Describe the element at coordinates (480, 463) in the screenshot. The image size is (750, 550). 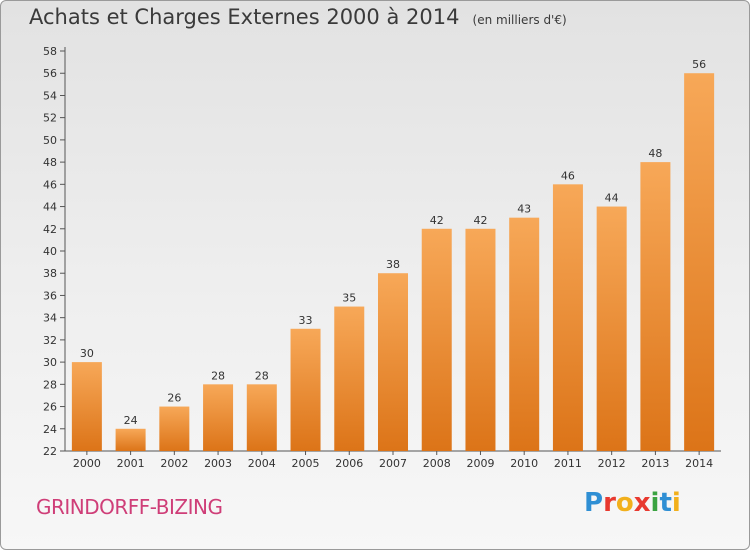
I see `x-tick-label: 2009` at that location.